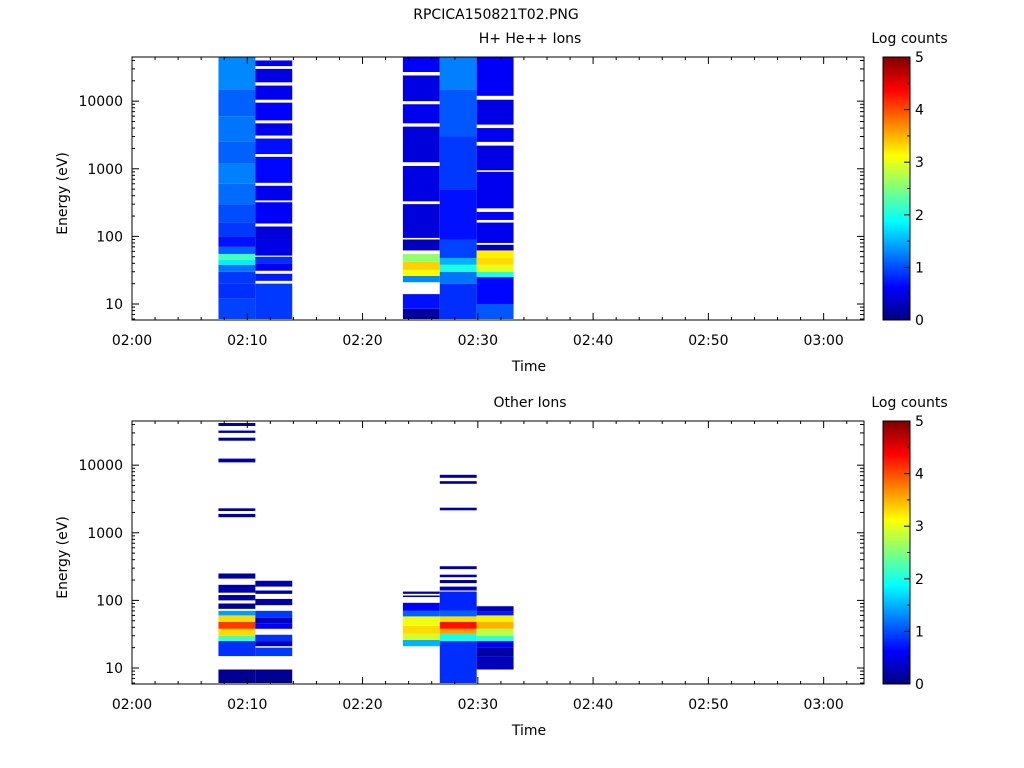 This screenshot has width=1024, height=768. What do you see at coordinates (529, 403) in the screenshot?
I see `panel-title: Other Ions` at bounding box center [529, 403].